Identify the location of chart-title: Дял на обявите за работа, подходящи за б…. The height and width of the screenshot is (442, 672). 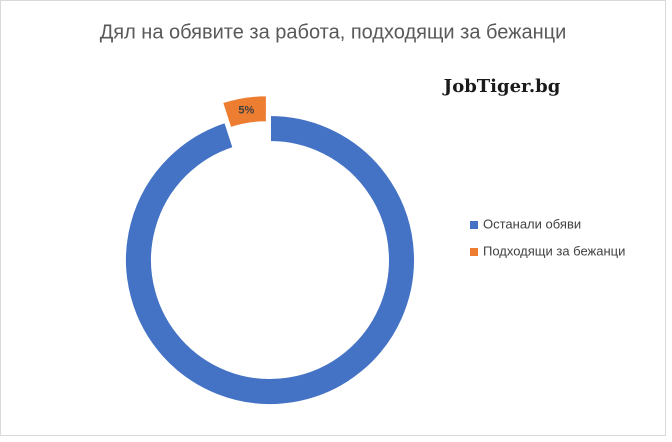
(333, 32).